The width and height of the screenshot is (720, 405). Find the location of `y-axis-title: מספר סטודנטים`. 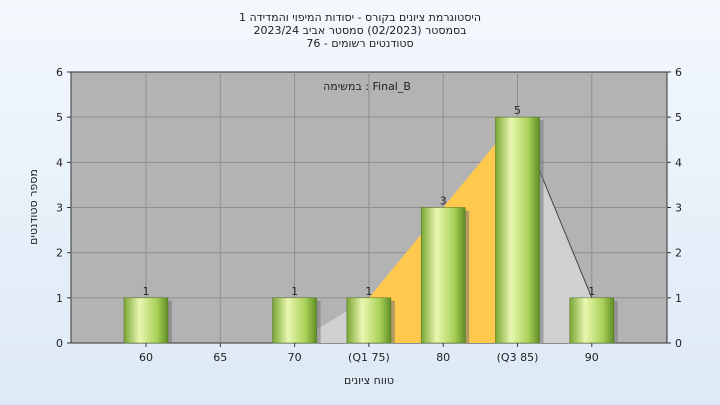

y-axis-title: מספר סטודנטים is located at coordinates (33, 207).